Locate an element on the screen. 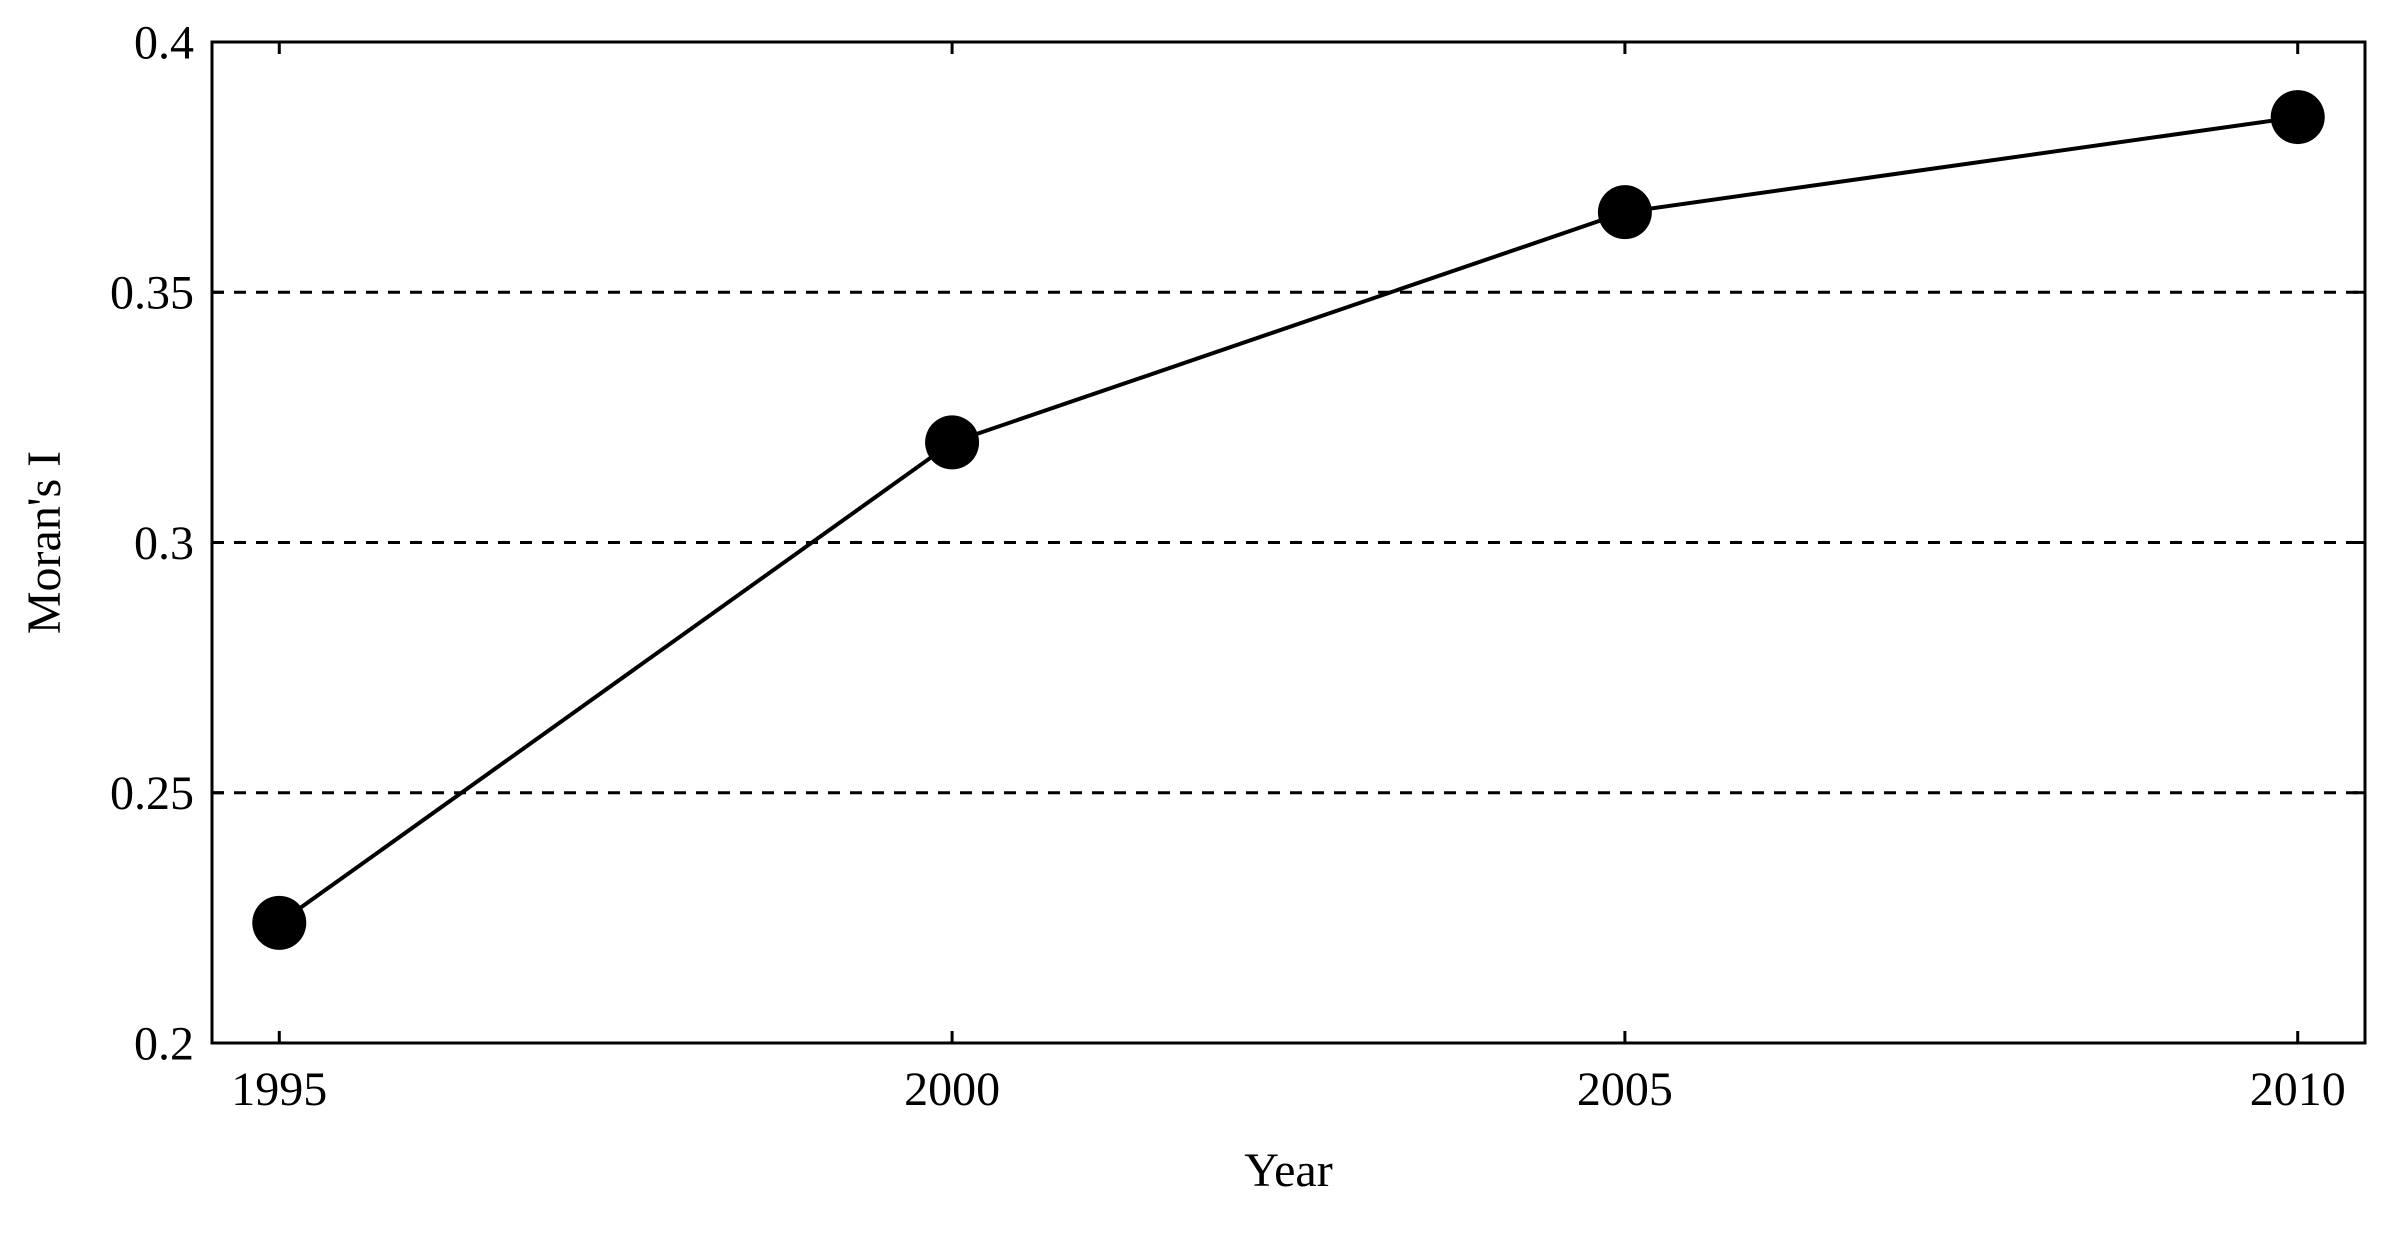 The height and width of the screenshot is (1235, 2390). x-tick-label: 2005 is located at coordinates (1625, 1089).